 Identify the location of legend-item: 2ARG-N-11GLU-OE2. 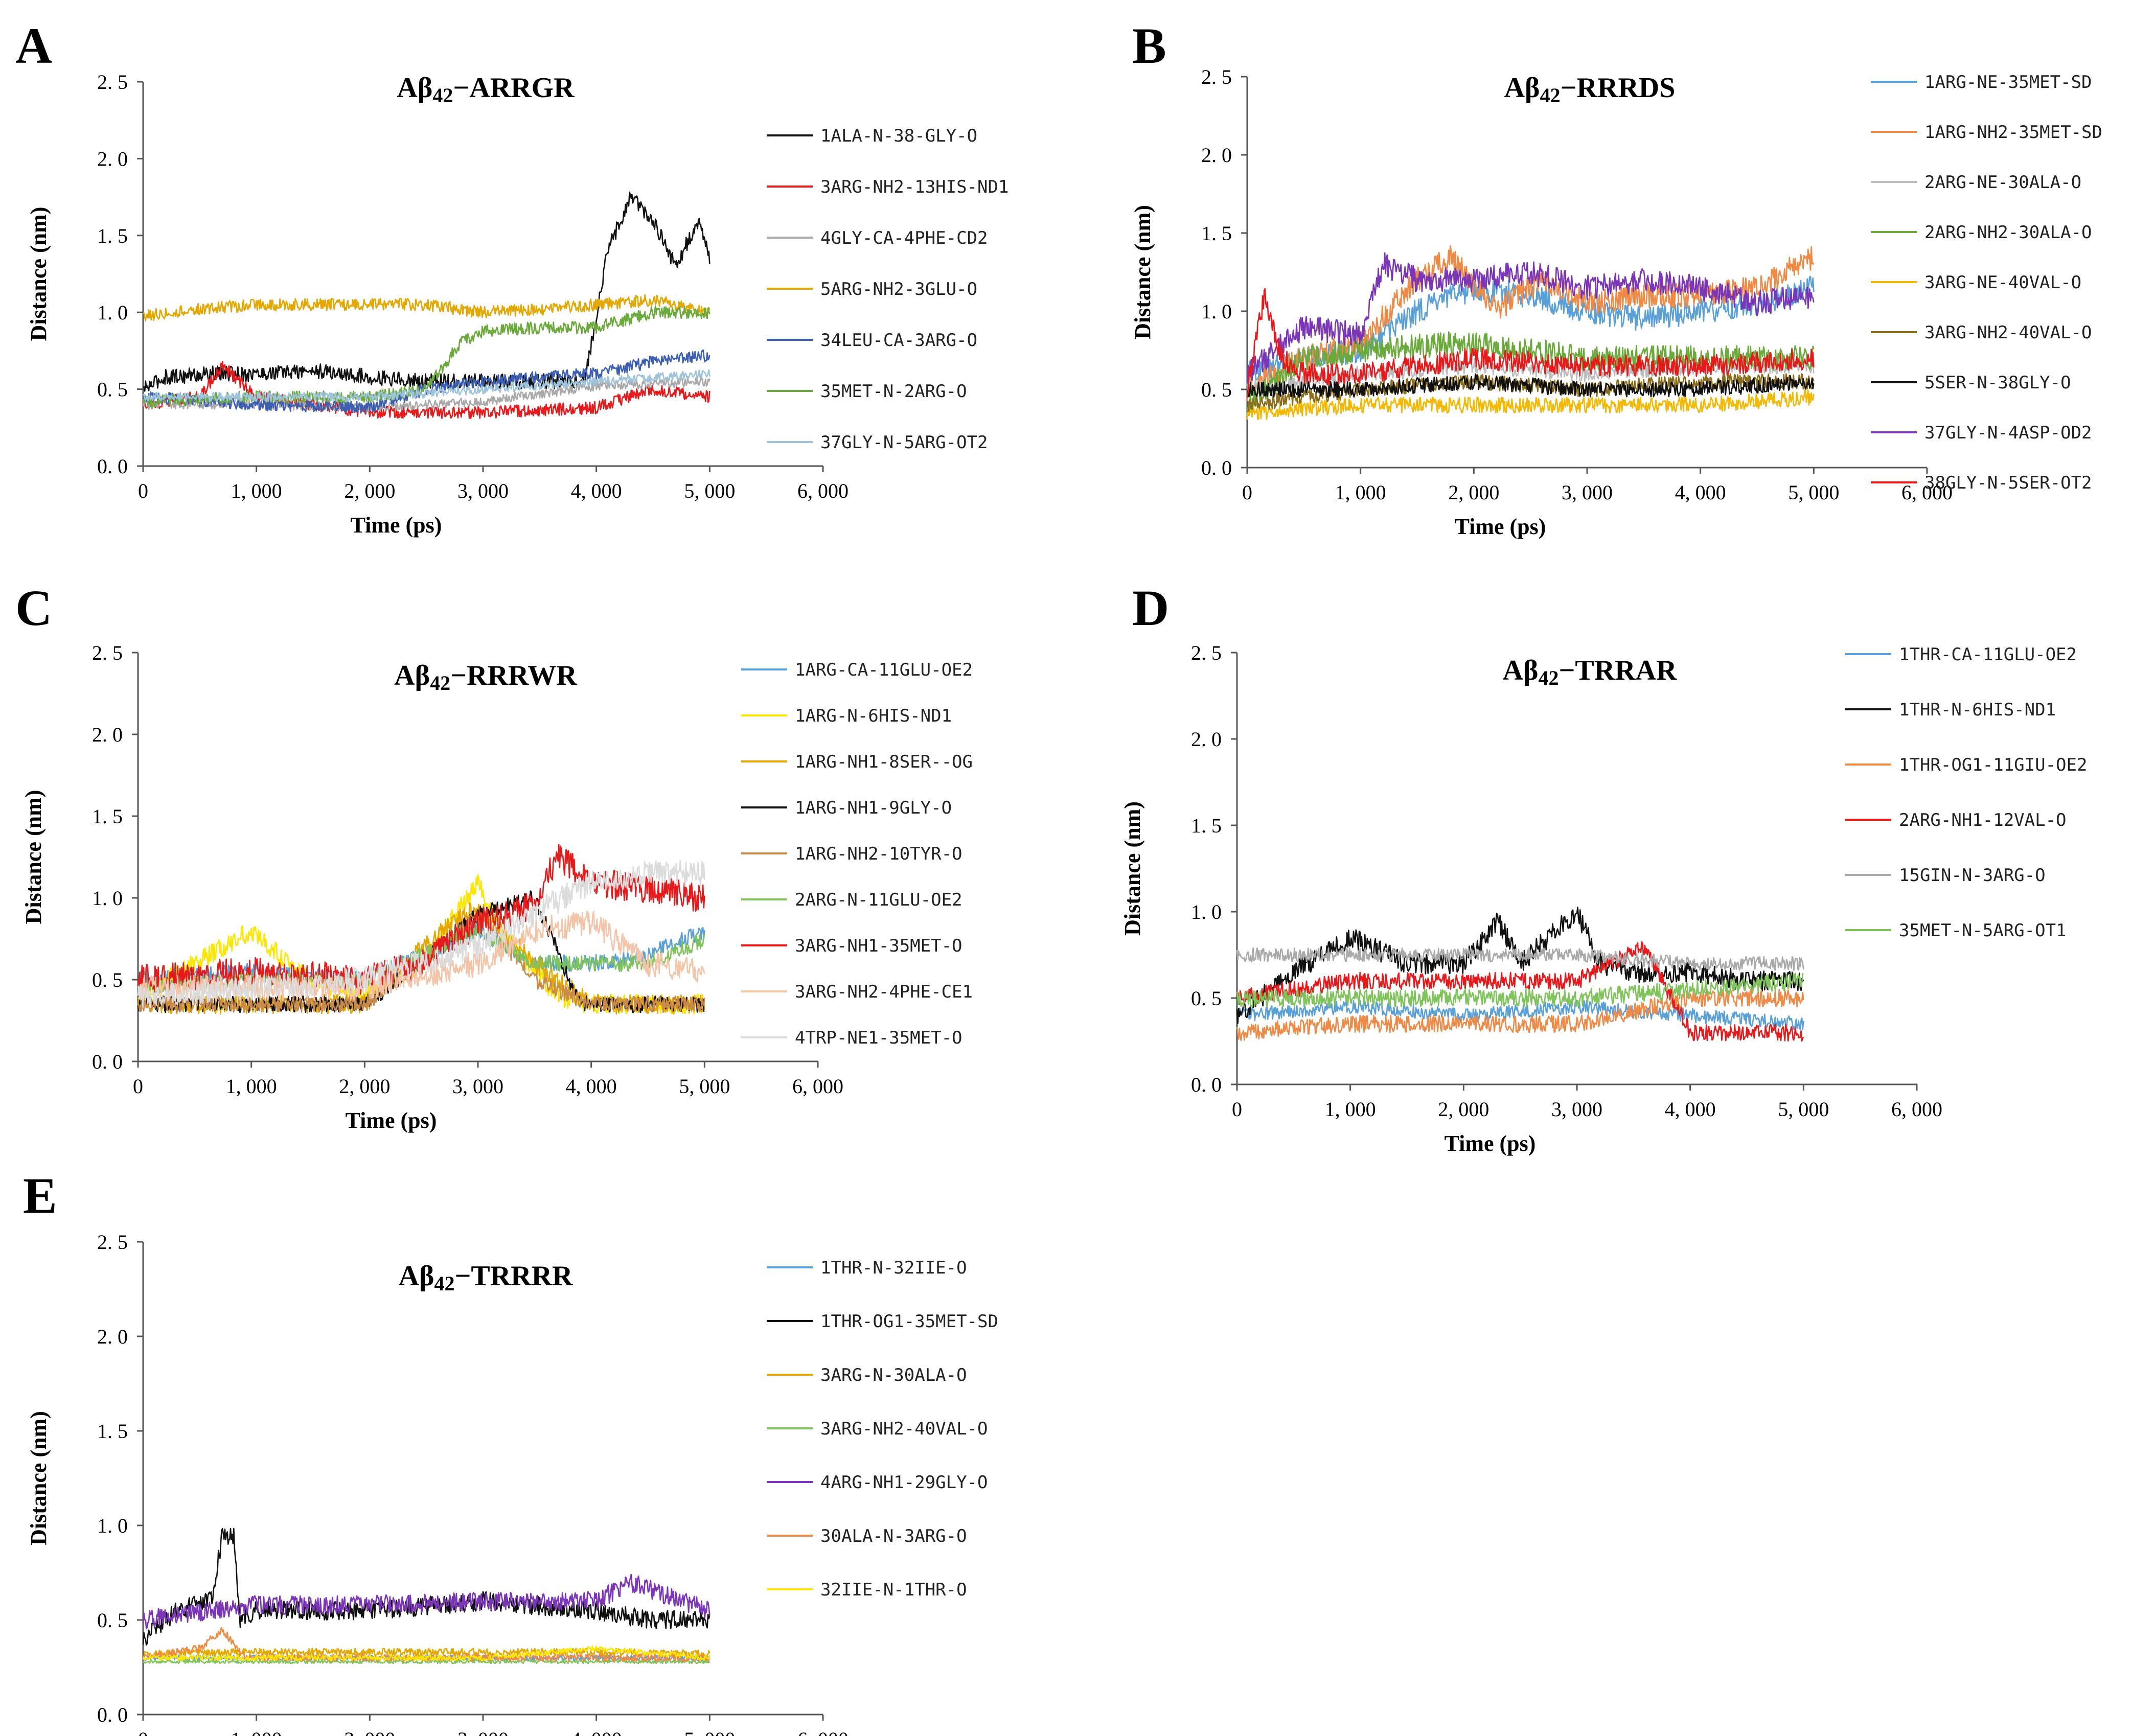
(852, 900).